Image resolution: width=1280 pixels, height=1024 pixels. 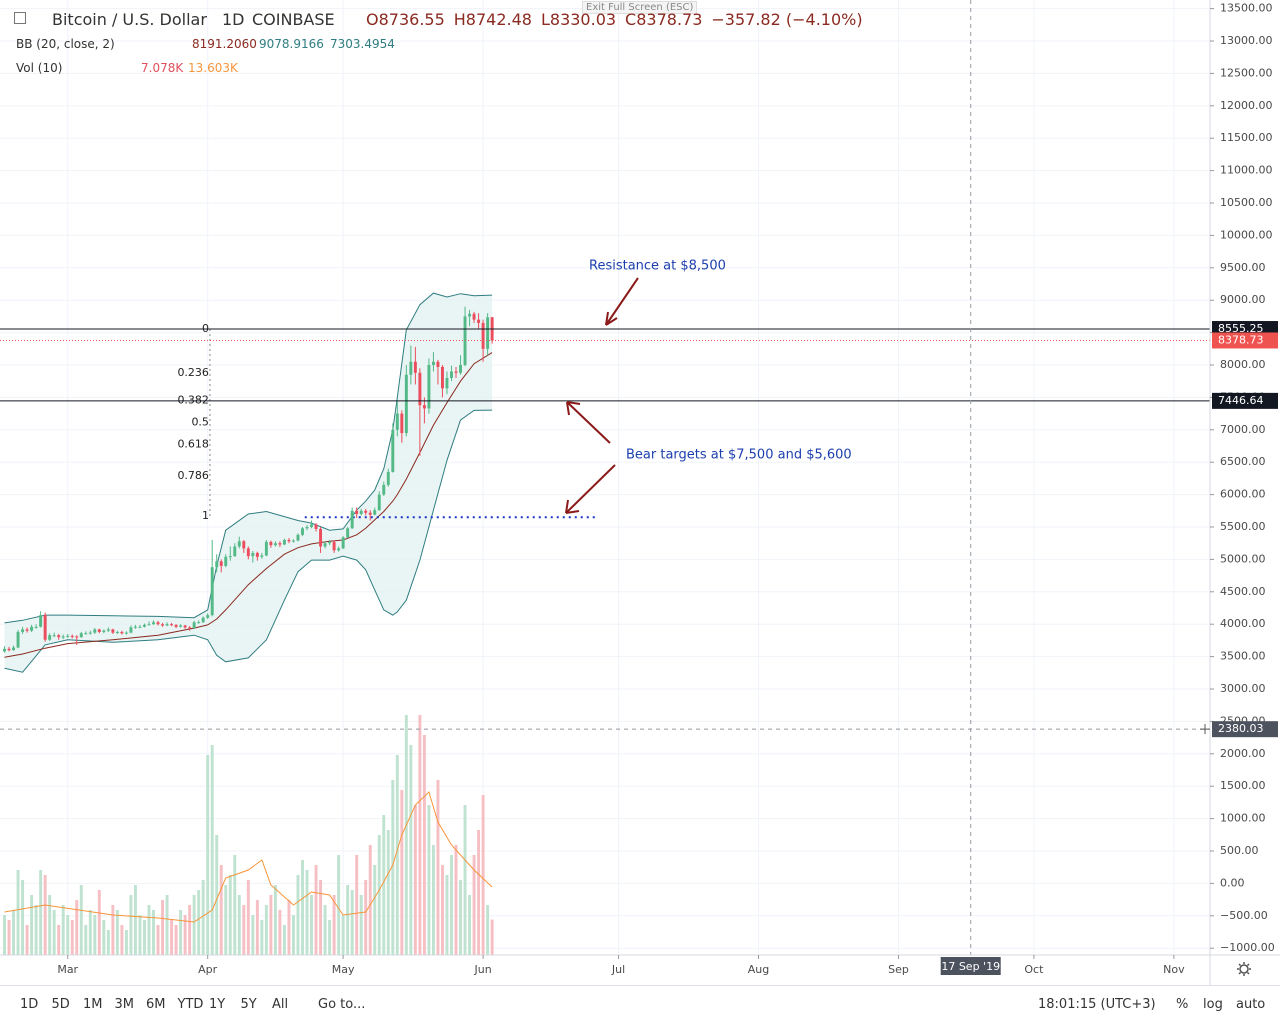 I want to click on crosshair-x-box, so click(x=970, y=966).